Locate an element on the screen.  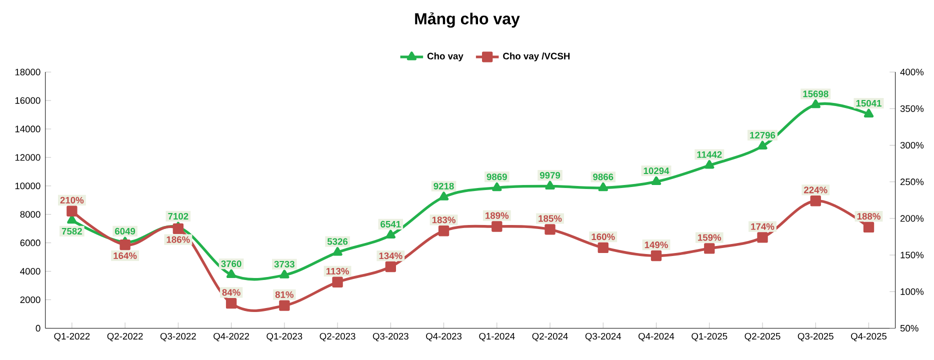
legend-label: Cho vay is located at coordinates (445, 57).